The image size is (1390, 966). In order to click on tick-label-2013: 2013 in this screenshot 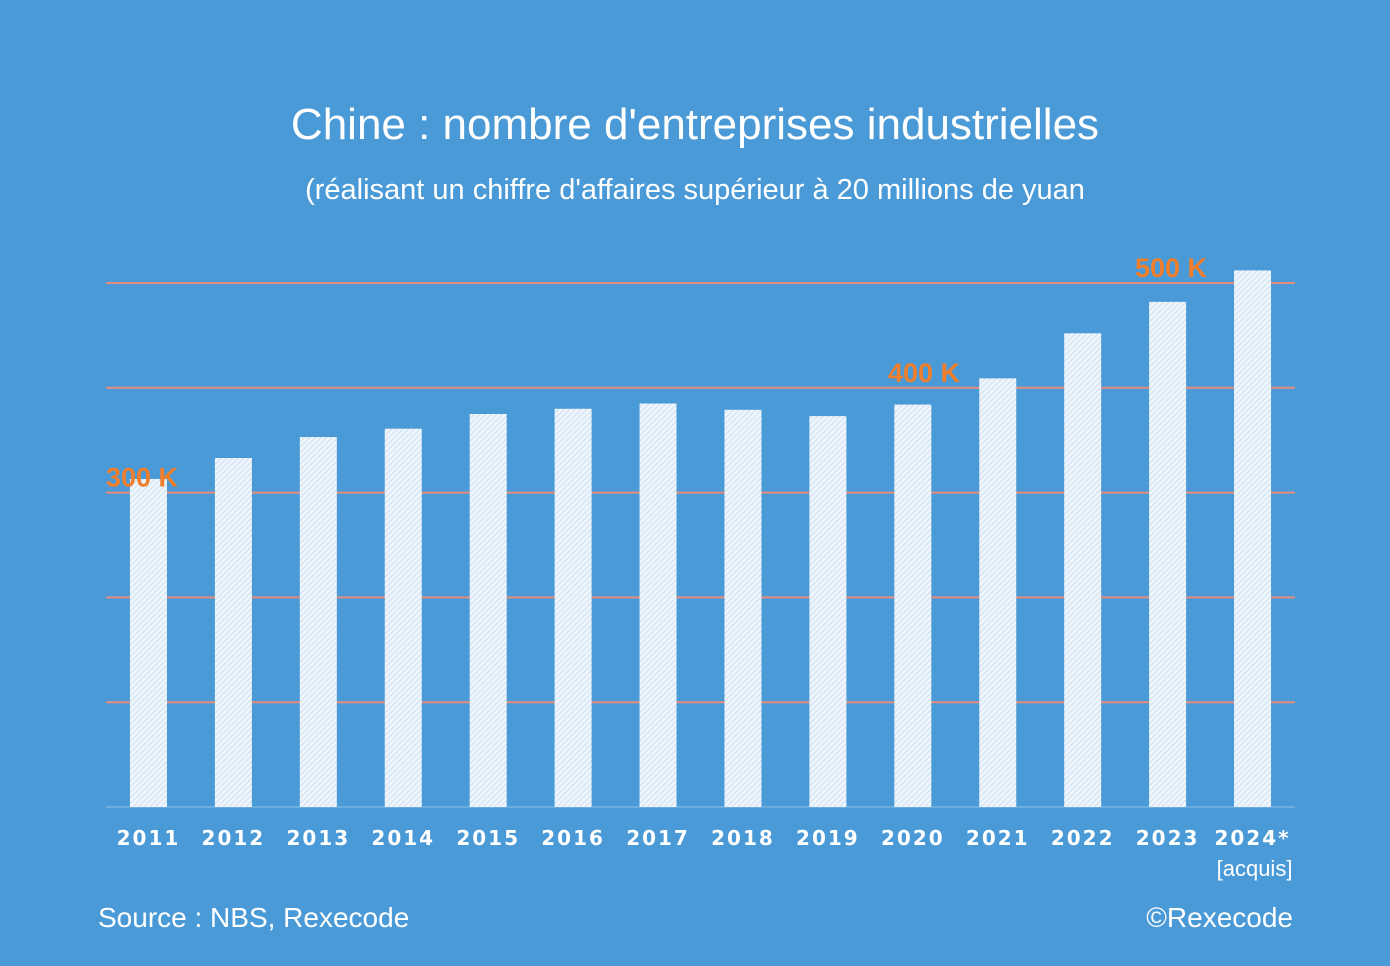, I will do `click(318, 838)`.